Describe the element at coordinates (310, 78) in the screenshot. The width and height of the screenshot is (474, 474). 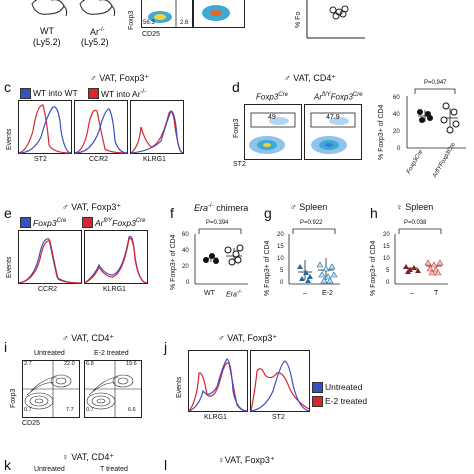
I see `panel-d-title: ♂ VAT, CD4⁺` at that location.